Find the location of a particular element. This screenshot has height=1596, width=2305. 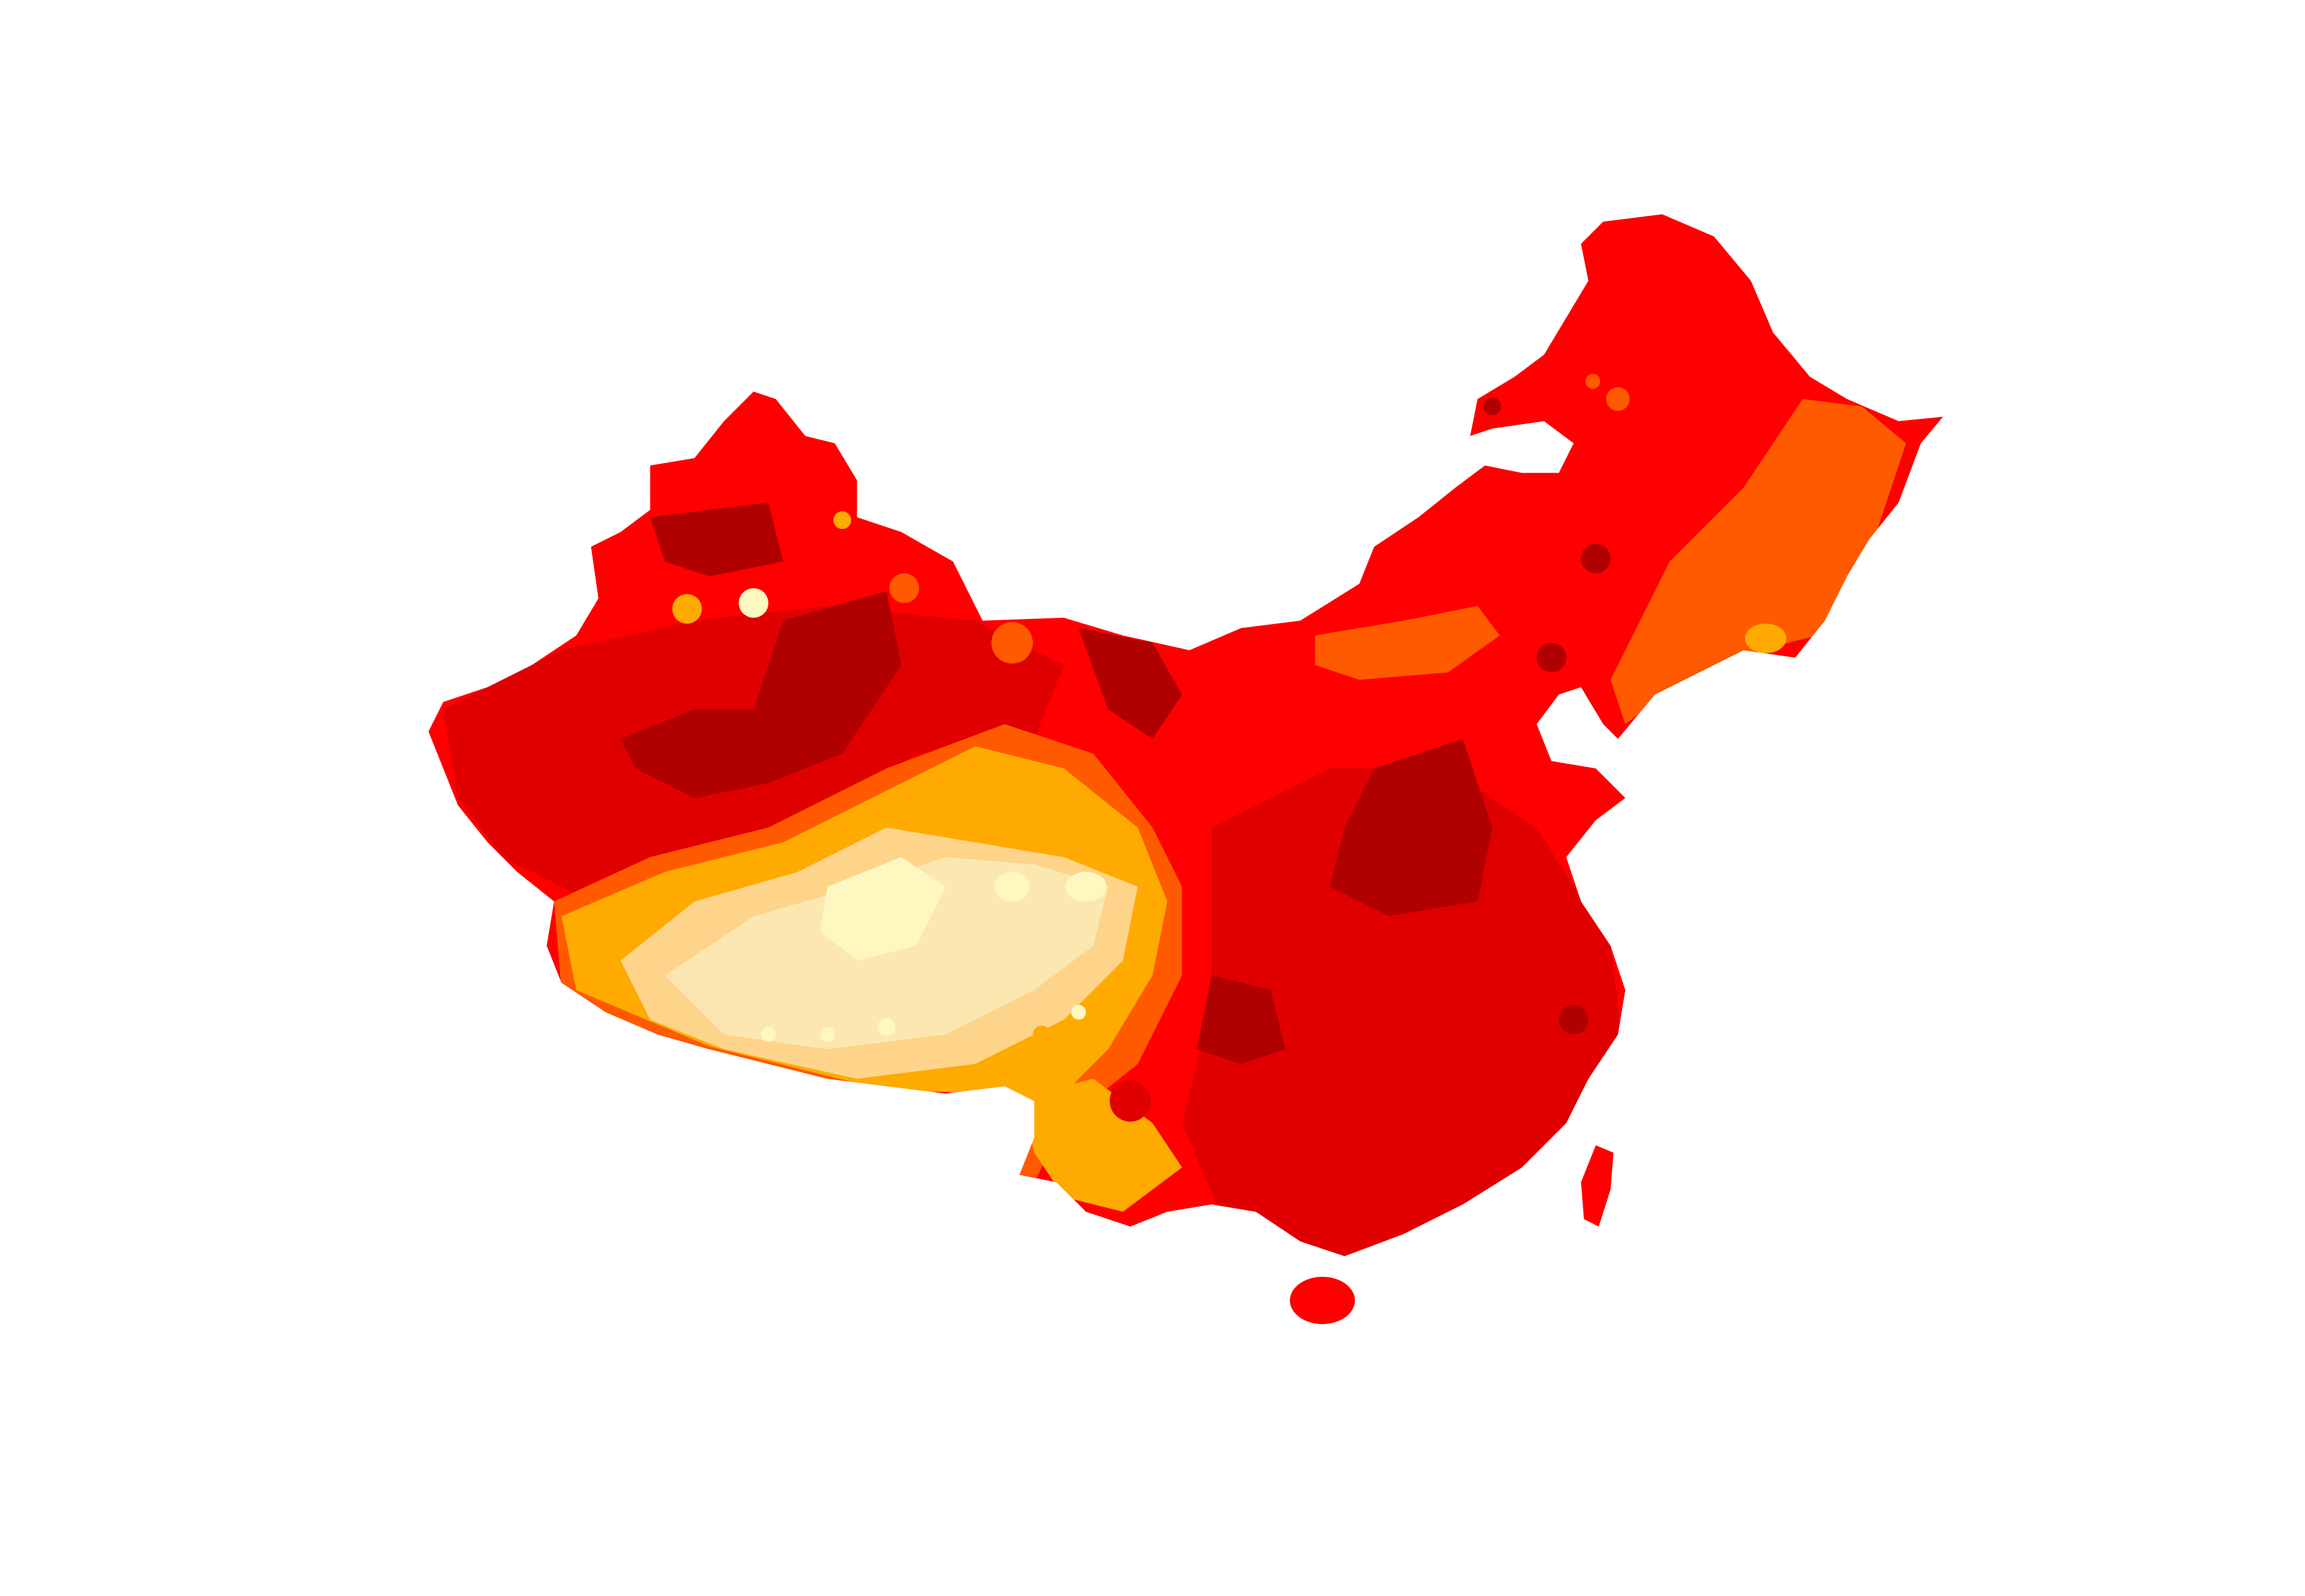

band-darkest-dzungaria is located at coordinates (716, 539).